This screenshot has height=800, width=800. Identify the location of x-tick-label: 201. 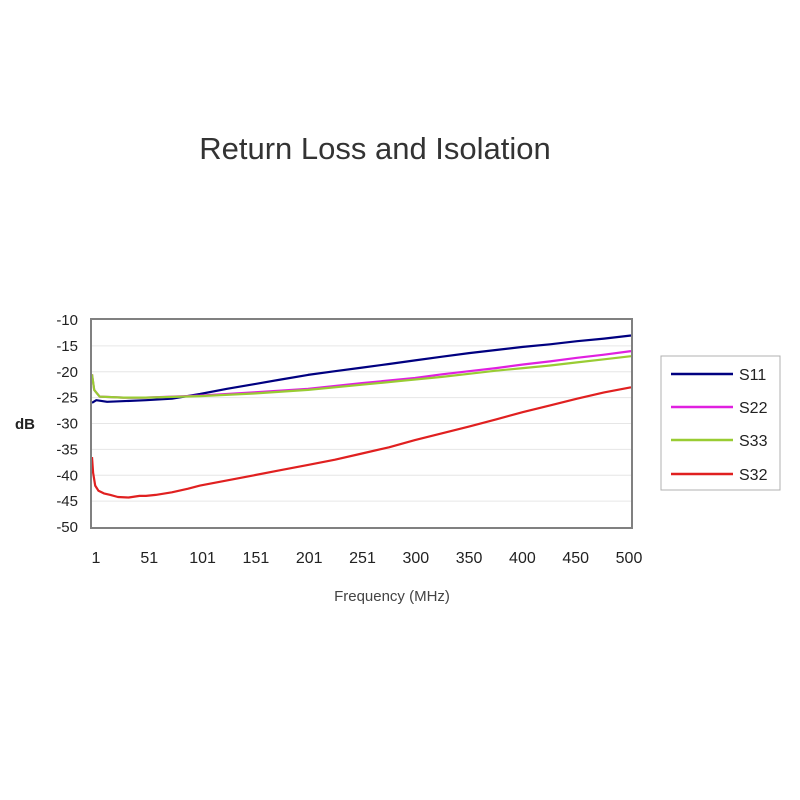
(309, 558).